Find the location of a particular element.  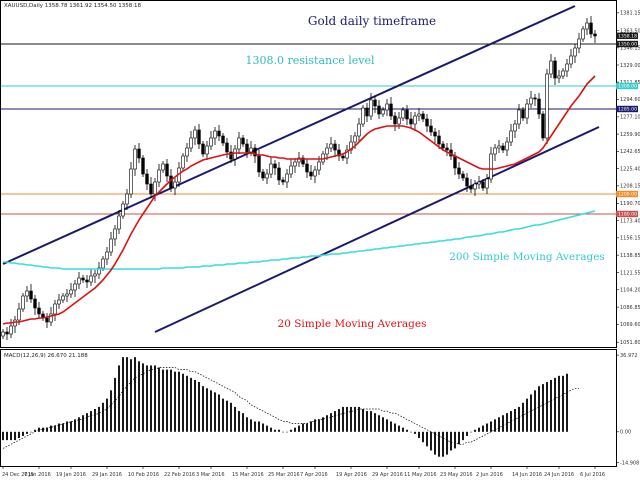

time-tick-label-14: 2 Jun 2016 is located at coordinates (489, 475).